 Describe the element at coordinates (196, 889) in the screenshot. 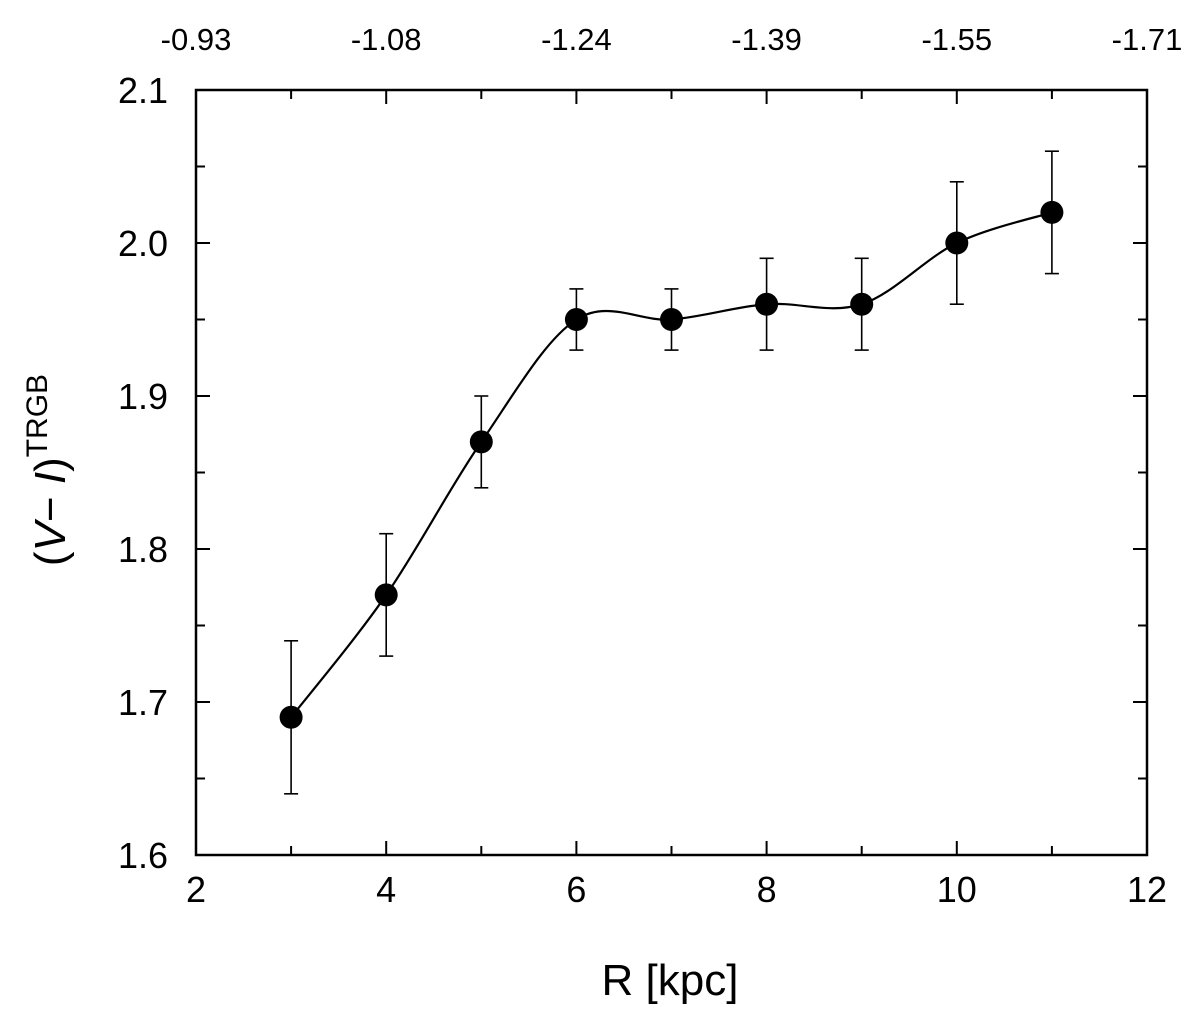

I see `x-tick-label: 2` at that location.